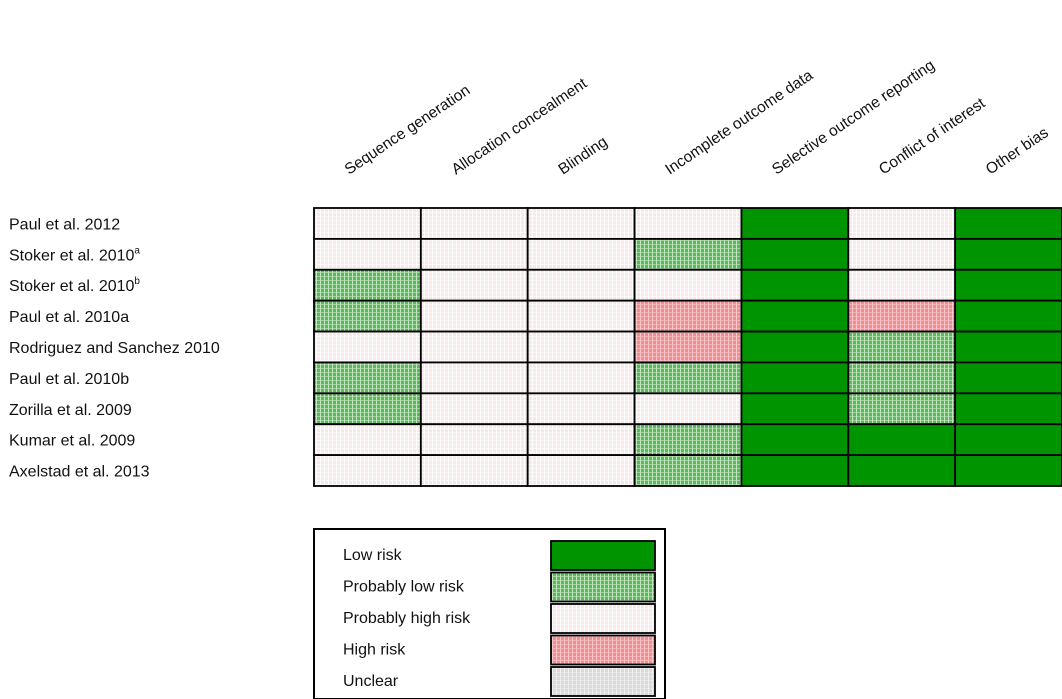  I want to click on cell-stoker-et-al-2010-b-incomplete-outcome-data, so click(688, 285).